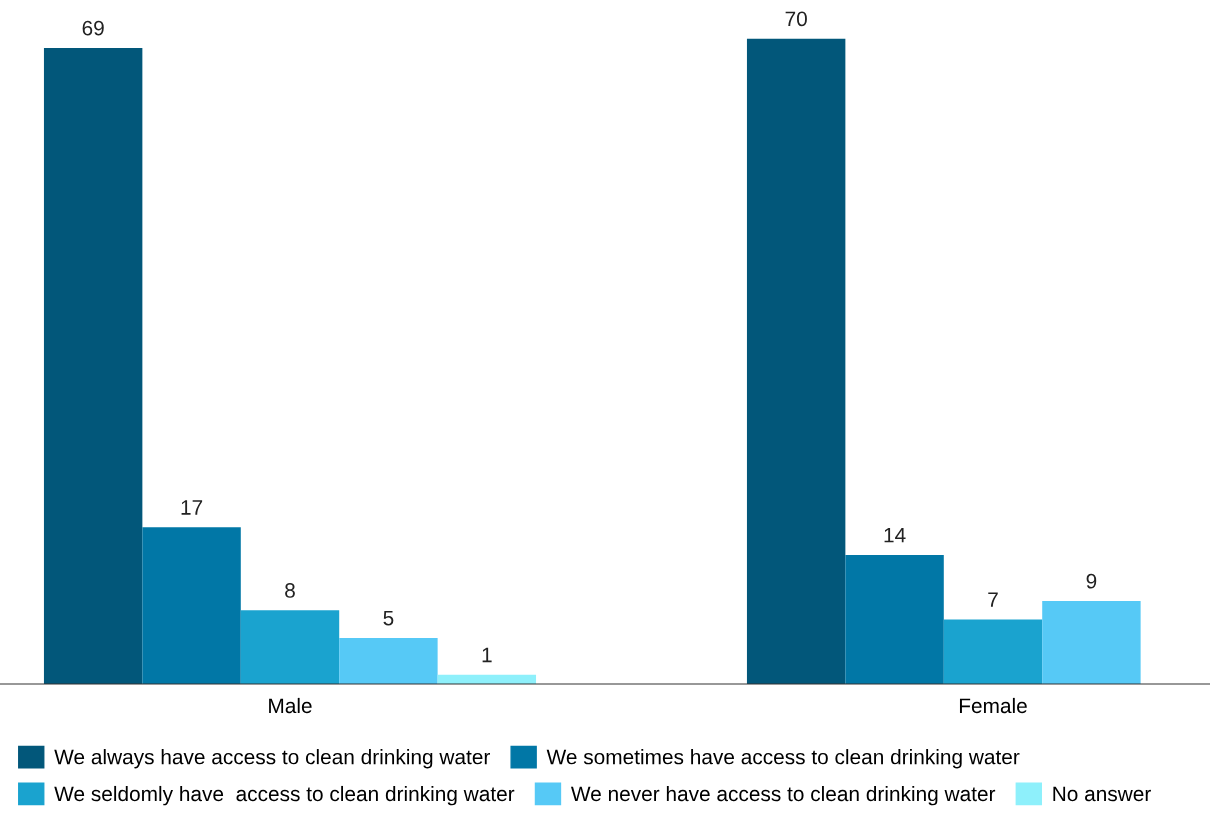  What do you see at coordinates (1091, 581) in the screenshot?
I see `data-label: 9` at bounding box center [1091, 581].